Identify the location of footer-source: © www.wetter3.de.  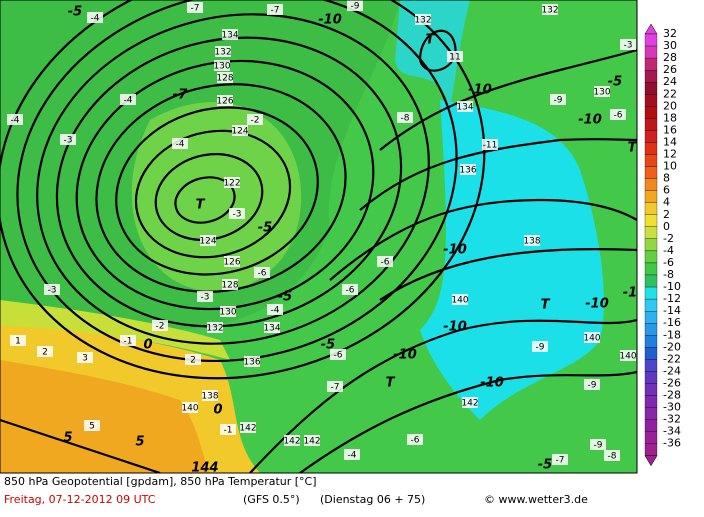
(536, 499).